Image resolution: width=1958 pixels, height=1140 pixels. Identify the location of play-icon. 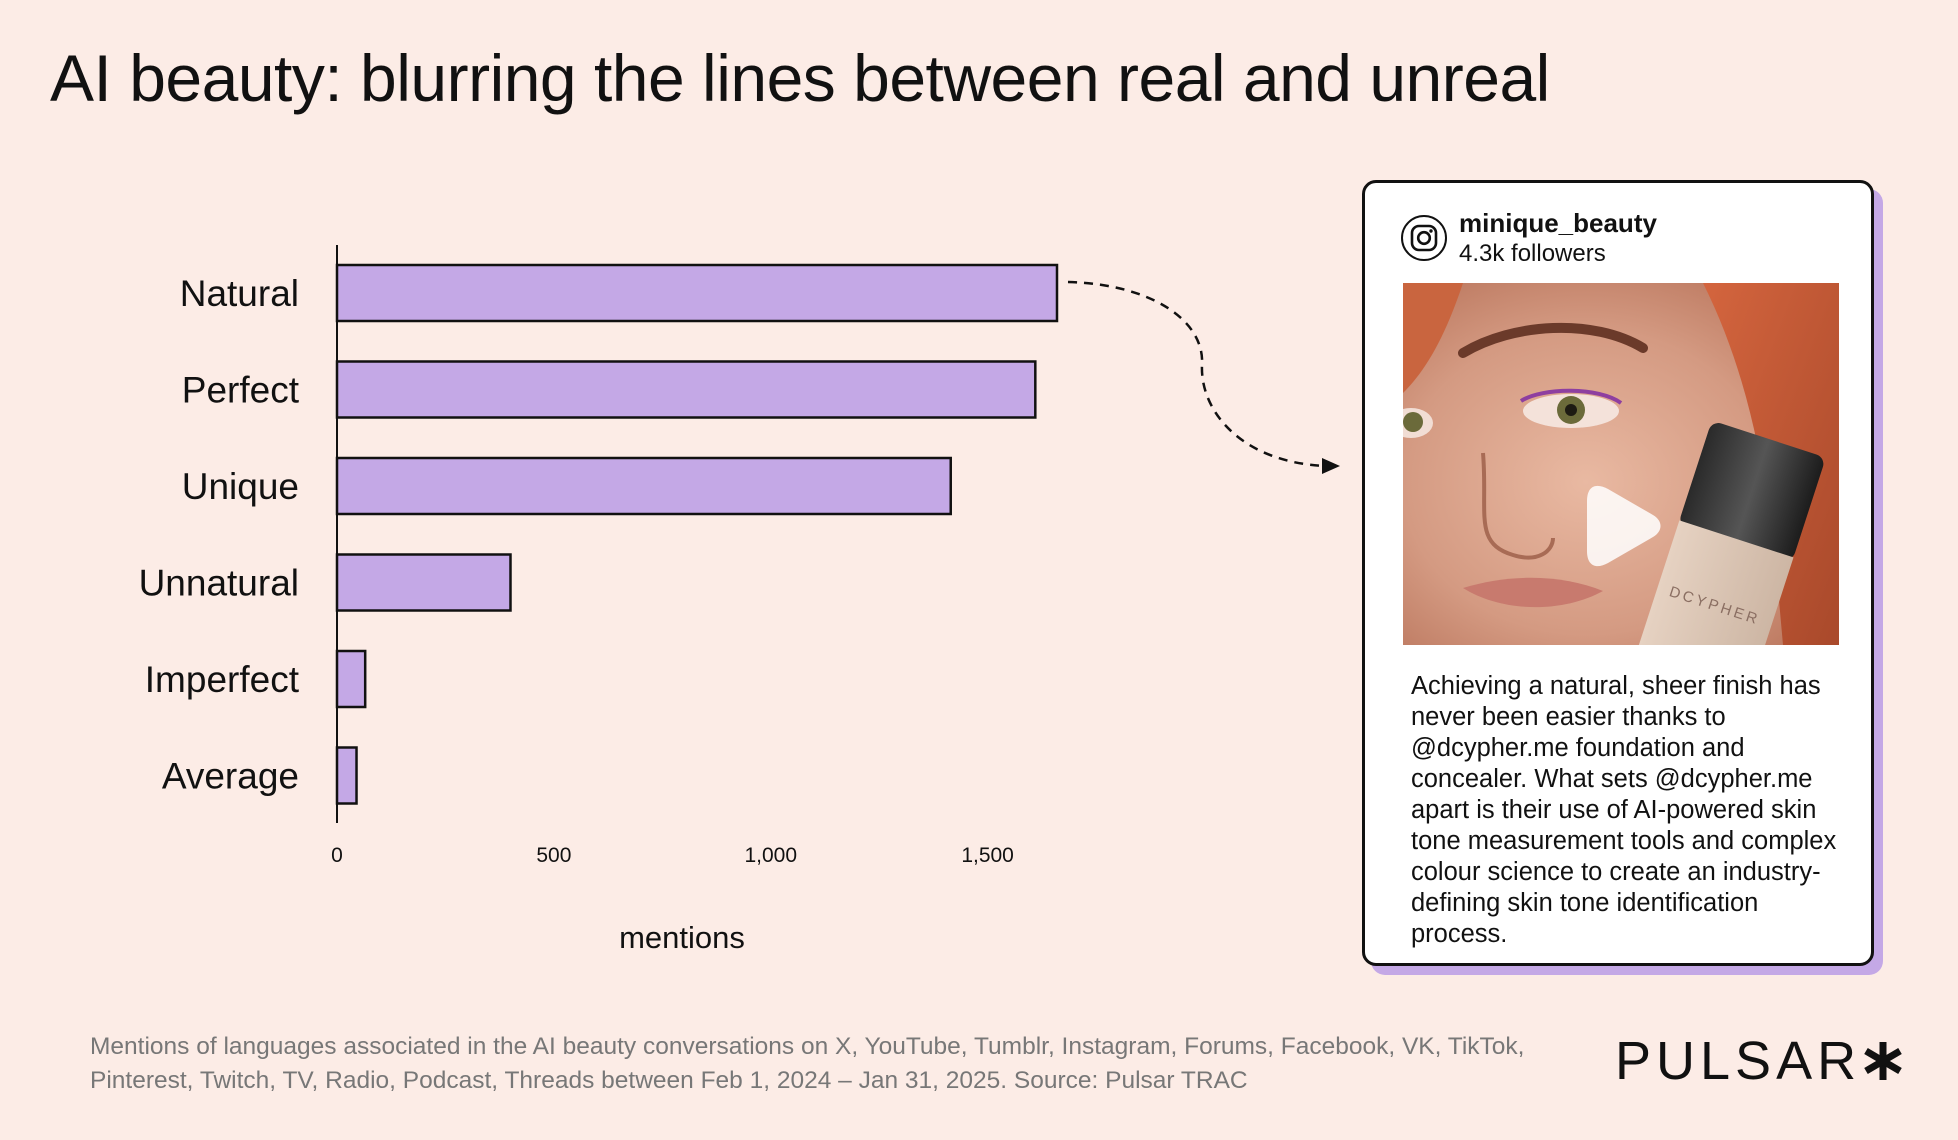
(1624, 526).